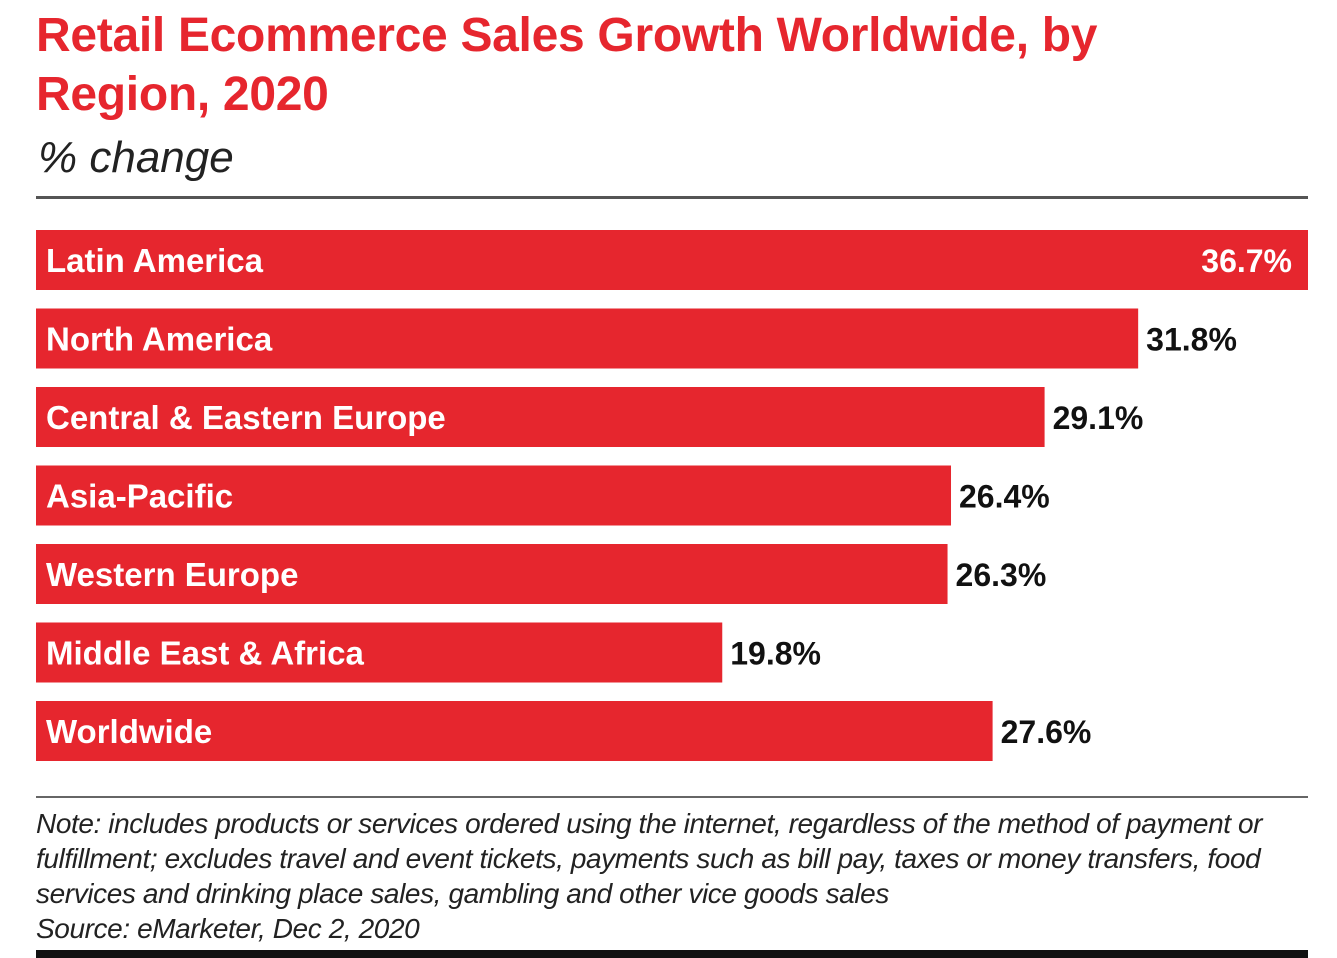 The width and height of the screenshot is (1337, 958). I want to click on value-label: 29.1%, so click(1098, 418).